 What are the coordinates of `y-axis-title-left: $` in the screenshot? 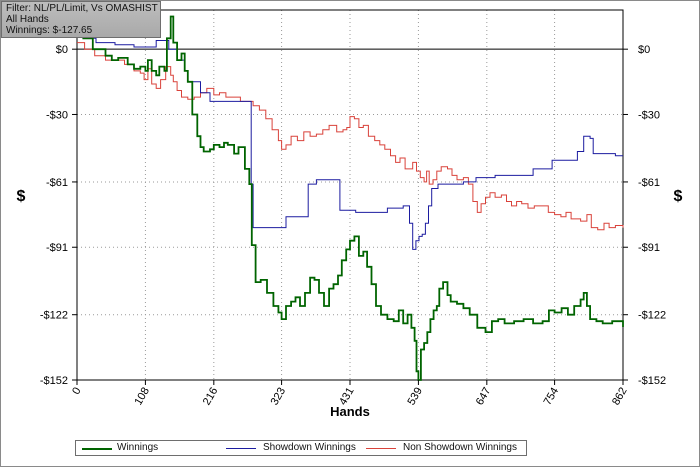 It's located at (21, 196).